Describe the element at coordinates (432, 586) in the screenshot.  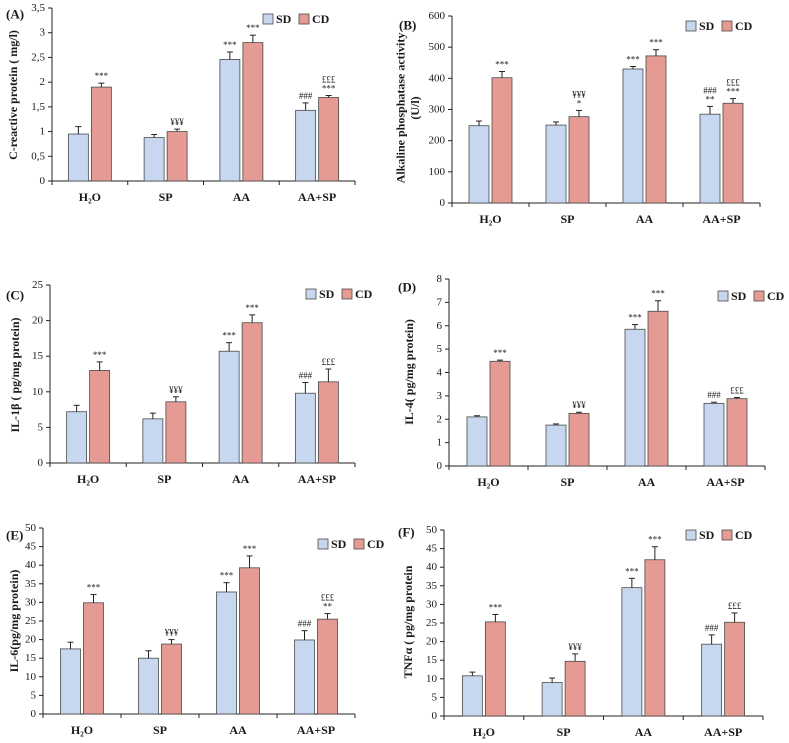
I see `y-tick-label: 35` at that location.